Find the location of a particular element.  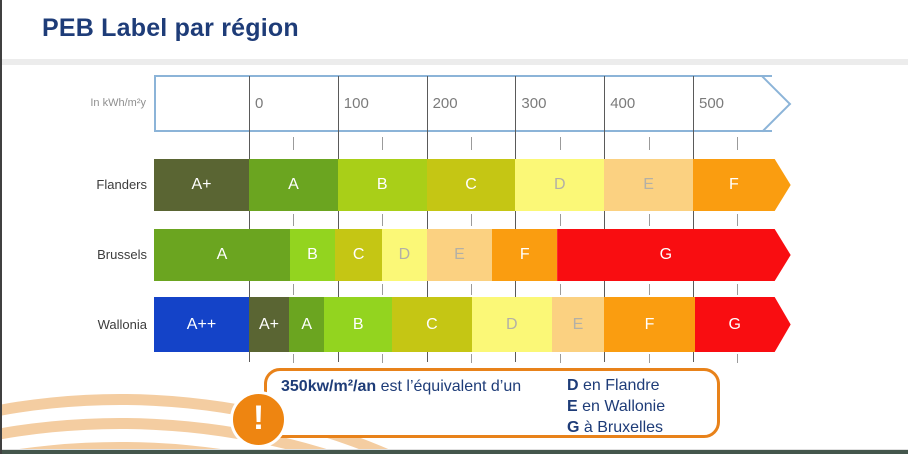

axis-unit-label: In kWh/m²y is located at coordinates (118, 103).